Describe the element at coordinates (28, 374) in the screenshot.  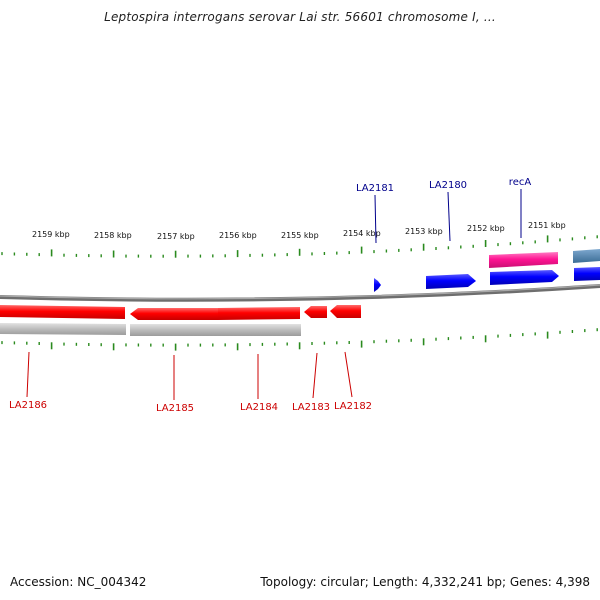
I see `leader-LA2186` at that location.